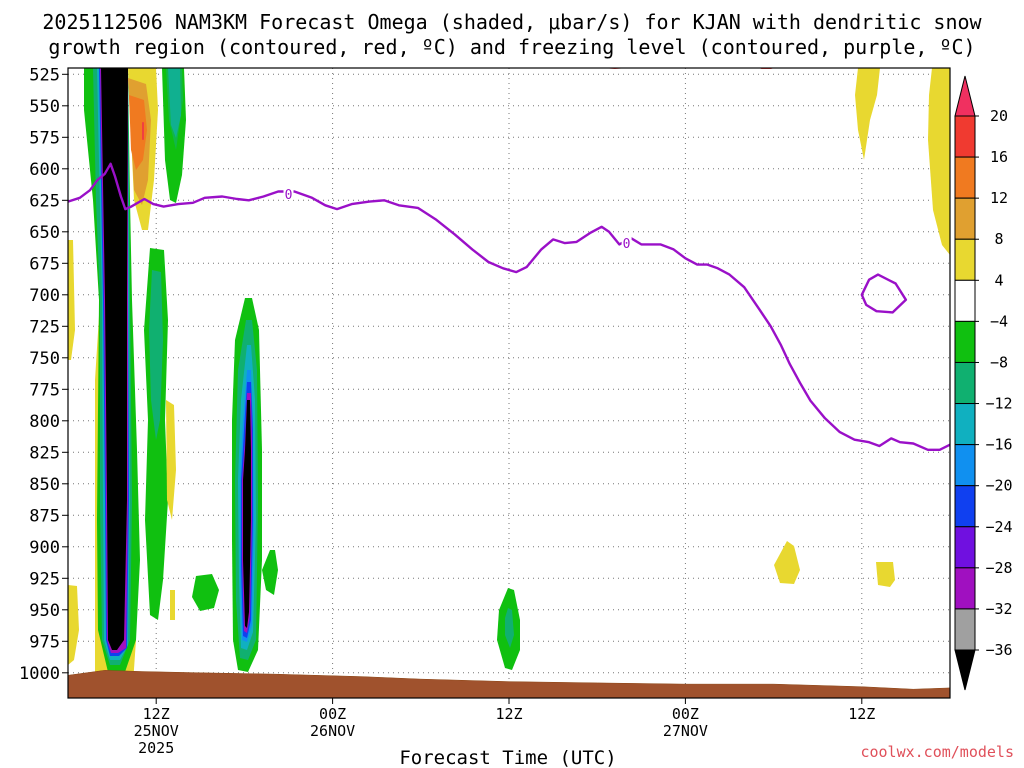  Describe the element at coordinates (998, 404) in the screenshot. I see `colorbar-label: −12` at that location.